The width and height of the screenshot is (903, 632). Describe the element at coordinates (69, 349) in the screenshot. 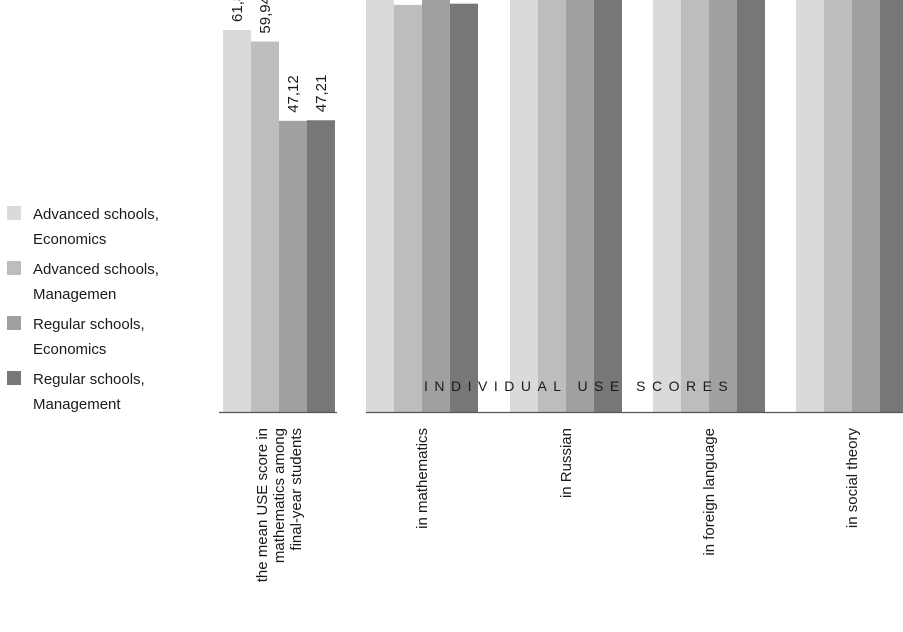

I see `legend-label-3-line-2: Economics` at that location.